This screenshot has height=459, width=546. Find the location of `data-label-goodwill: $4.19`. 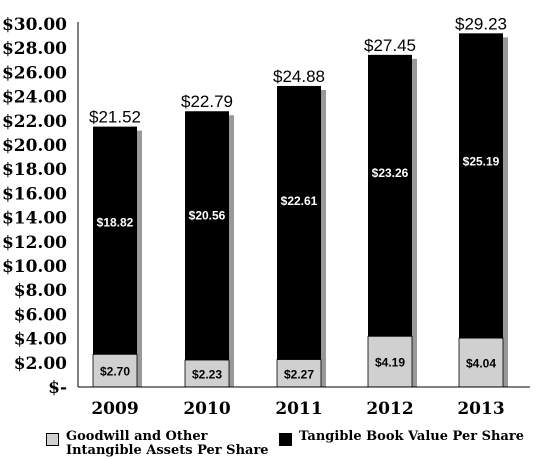

data-label-goodwill: $4.19 is located at coordinates (390, 363).